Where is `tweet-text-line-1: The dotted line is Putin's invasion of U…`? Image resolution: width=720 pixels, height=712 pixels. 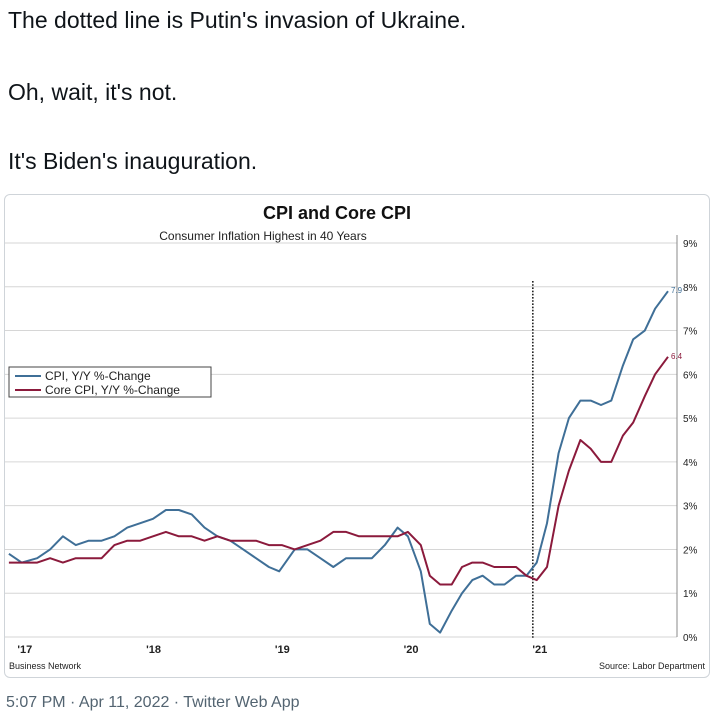 tweet-text-line-1: The dotted line is Putin's invasion of U… is located at coordinates (237, 20).